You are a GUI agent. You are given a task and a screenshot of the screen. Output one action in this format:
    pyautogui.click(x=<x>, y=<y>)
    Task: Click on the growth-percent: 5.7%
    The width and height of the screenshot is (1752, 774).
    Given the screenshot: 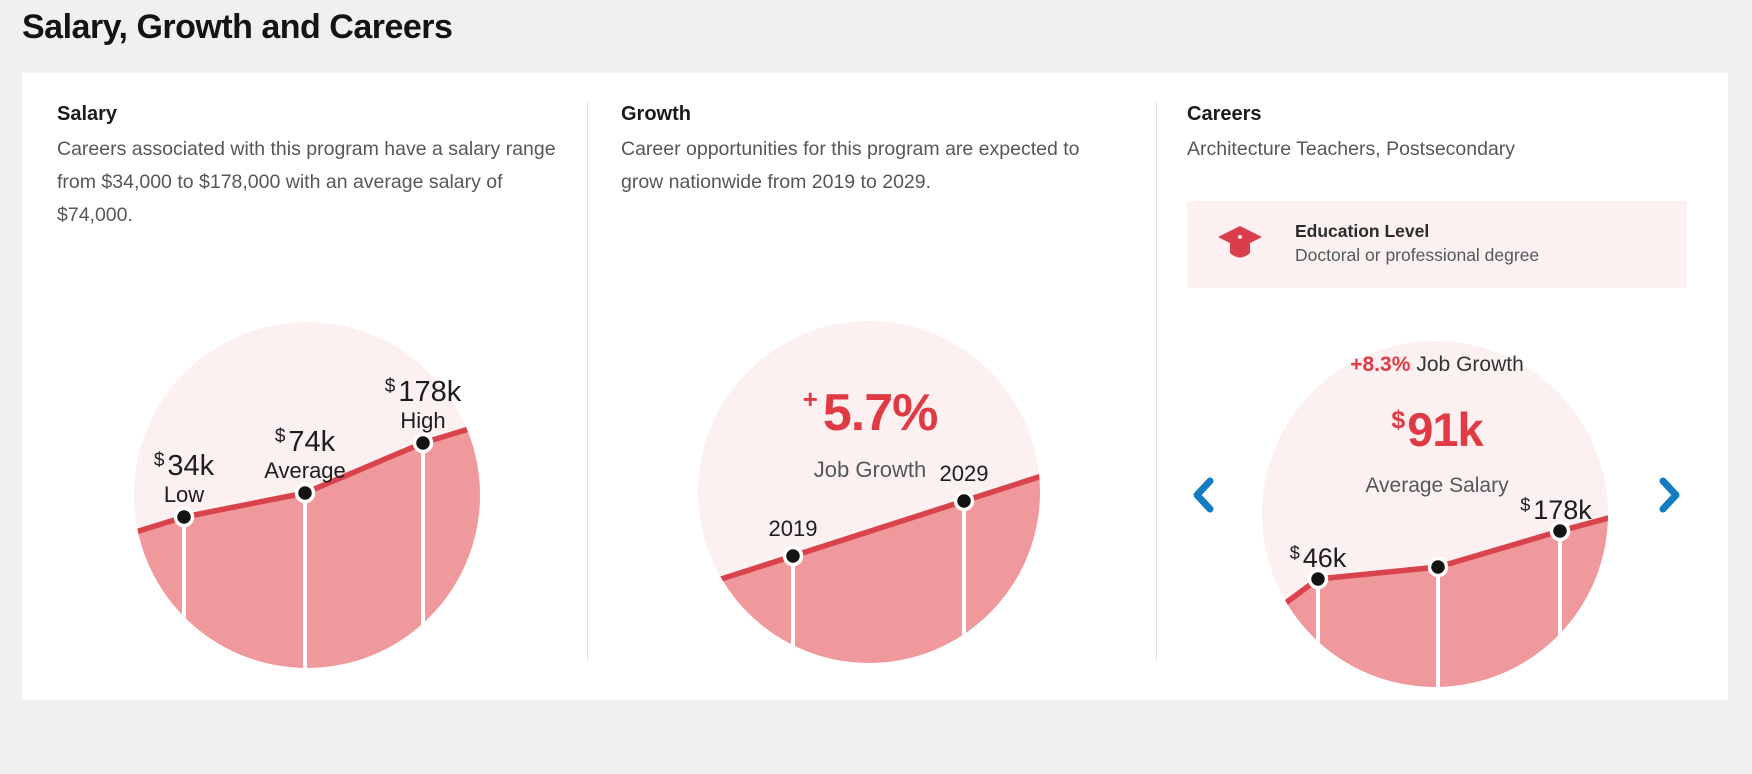 What is the action you would take?
    pyautogui.click(x=880, y=413)
    